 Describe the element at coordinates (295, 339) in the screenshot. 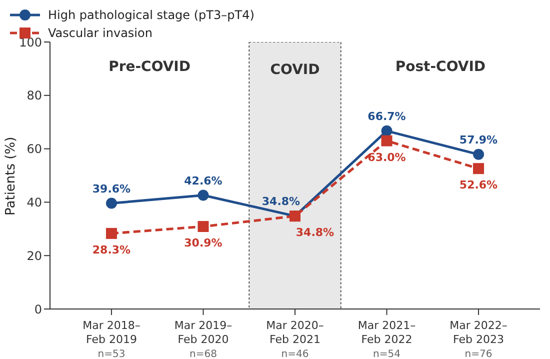

I see `x-tick-label: Mar 2020– Feb 2021 n=46` at that location.